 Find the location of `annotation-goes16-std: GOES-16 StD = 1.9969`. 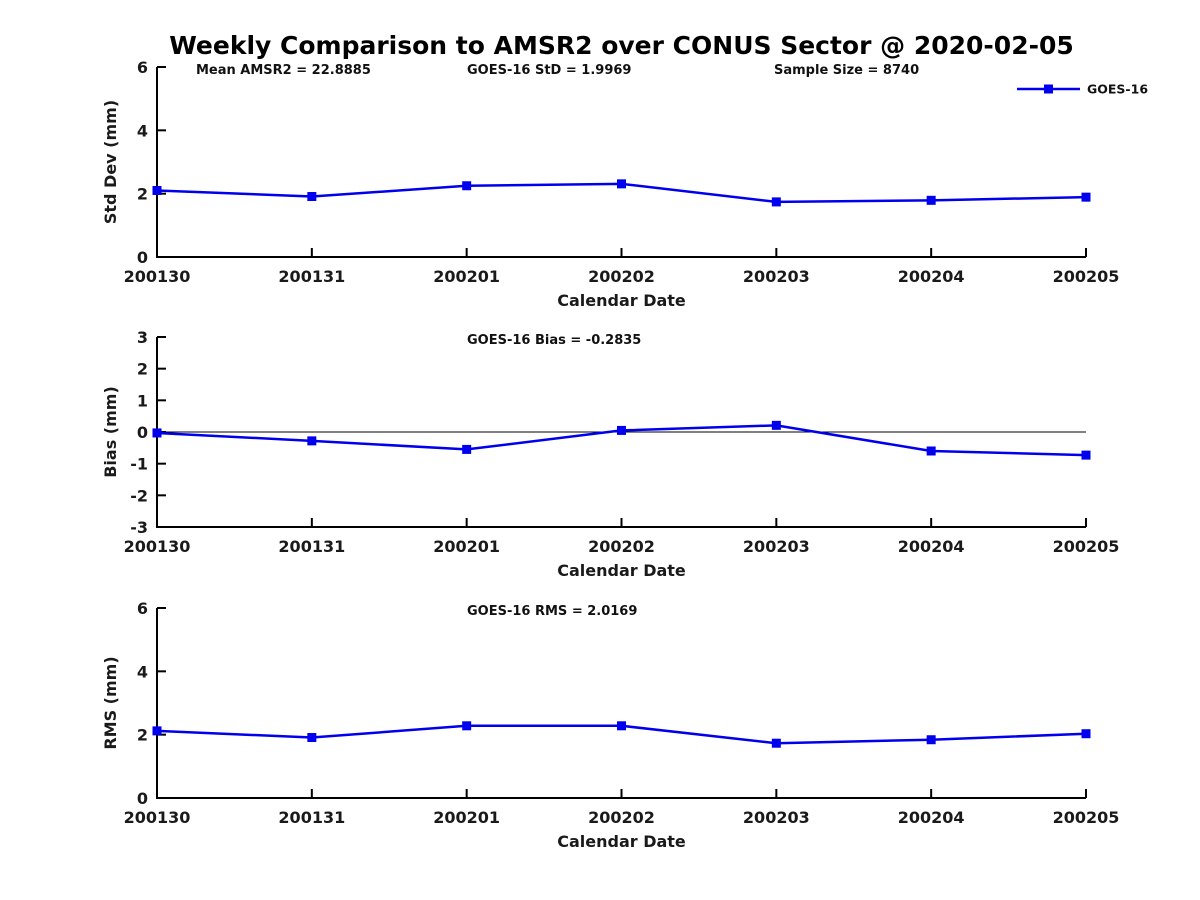

annotation-goes16-std: GOES-16 StD = 1.9969 is located at coordinates (549, 70).